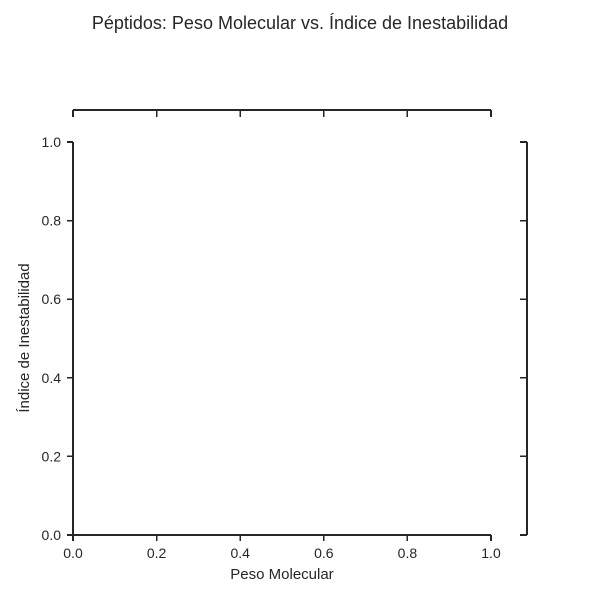 The width and height of the screenshot is (600, 600). What do you see at coordinates (52, 535) in the screenshot?
I see `y-tick-label-0: 0.0` at bounding box center [52, 535].